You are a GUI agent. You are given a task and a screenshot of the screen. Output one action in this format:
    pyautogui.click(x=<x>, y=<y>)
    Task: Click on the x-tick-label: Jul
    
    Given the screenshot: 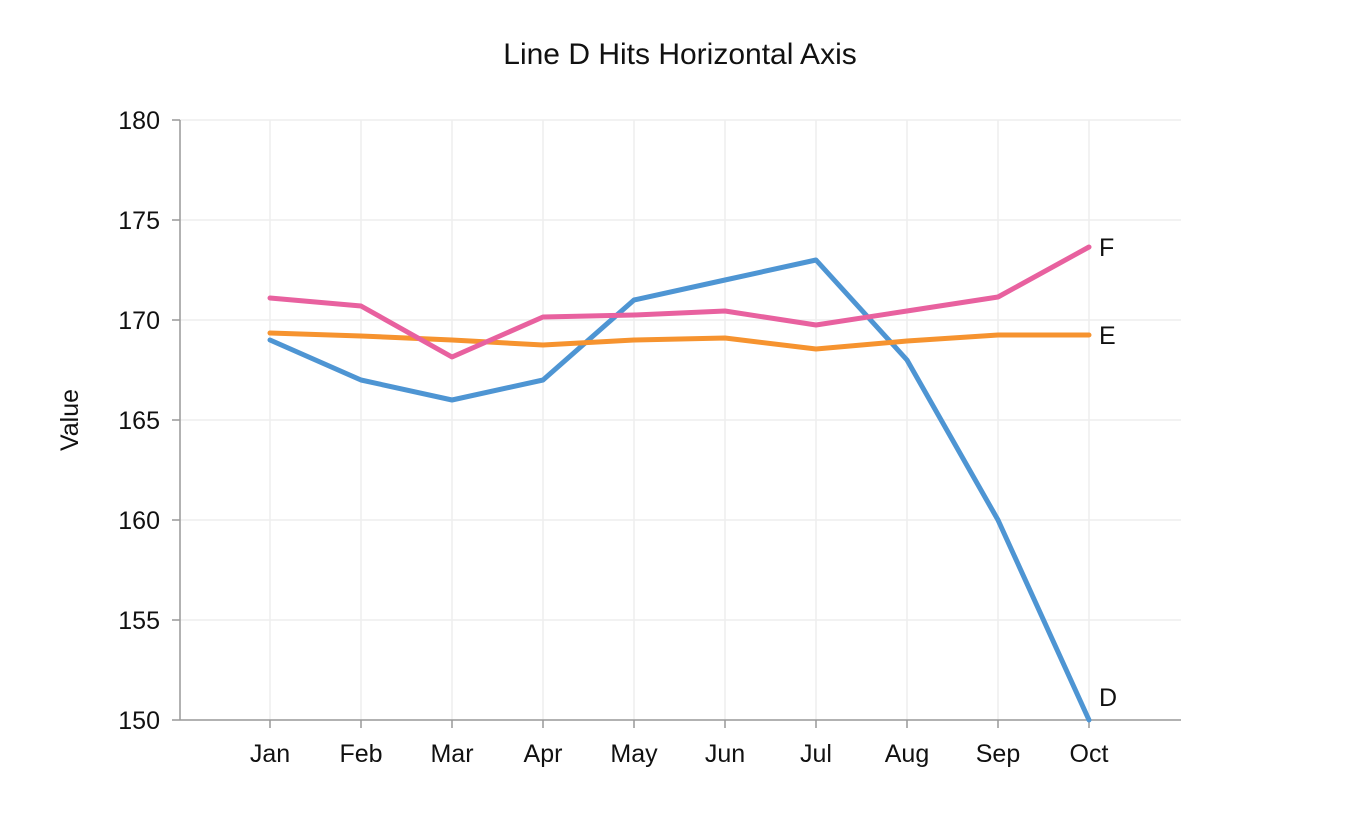 What is the action you would take?
    pyautogui.click(x=816, y=754)
    